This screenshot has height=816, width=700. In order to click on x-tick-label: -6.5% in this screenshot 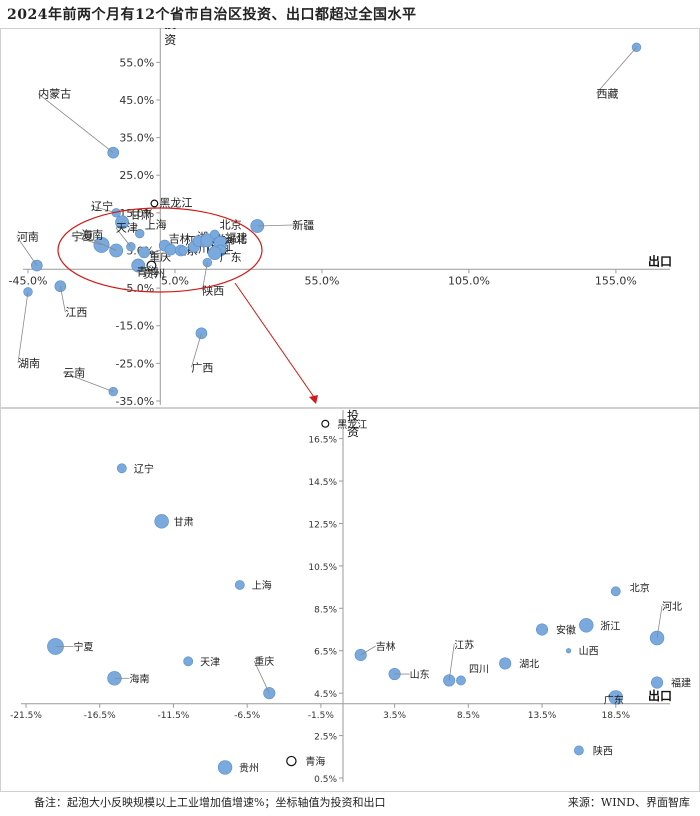, I will do `click(247, 716)`.